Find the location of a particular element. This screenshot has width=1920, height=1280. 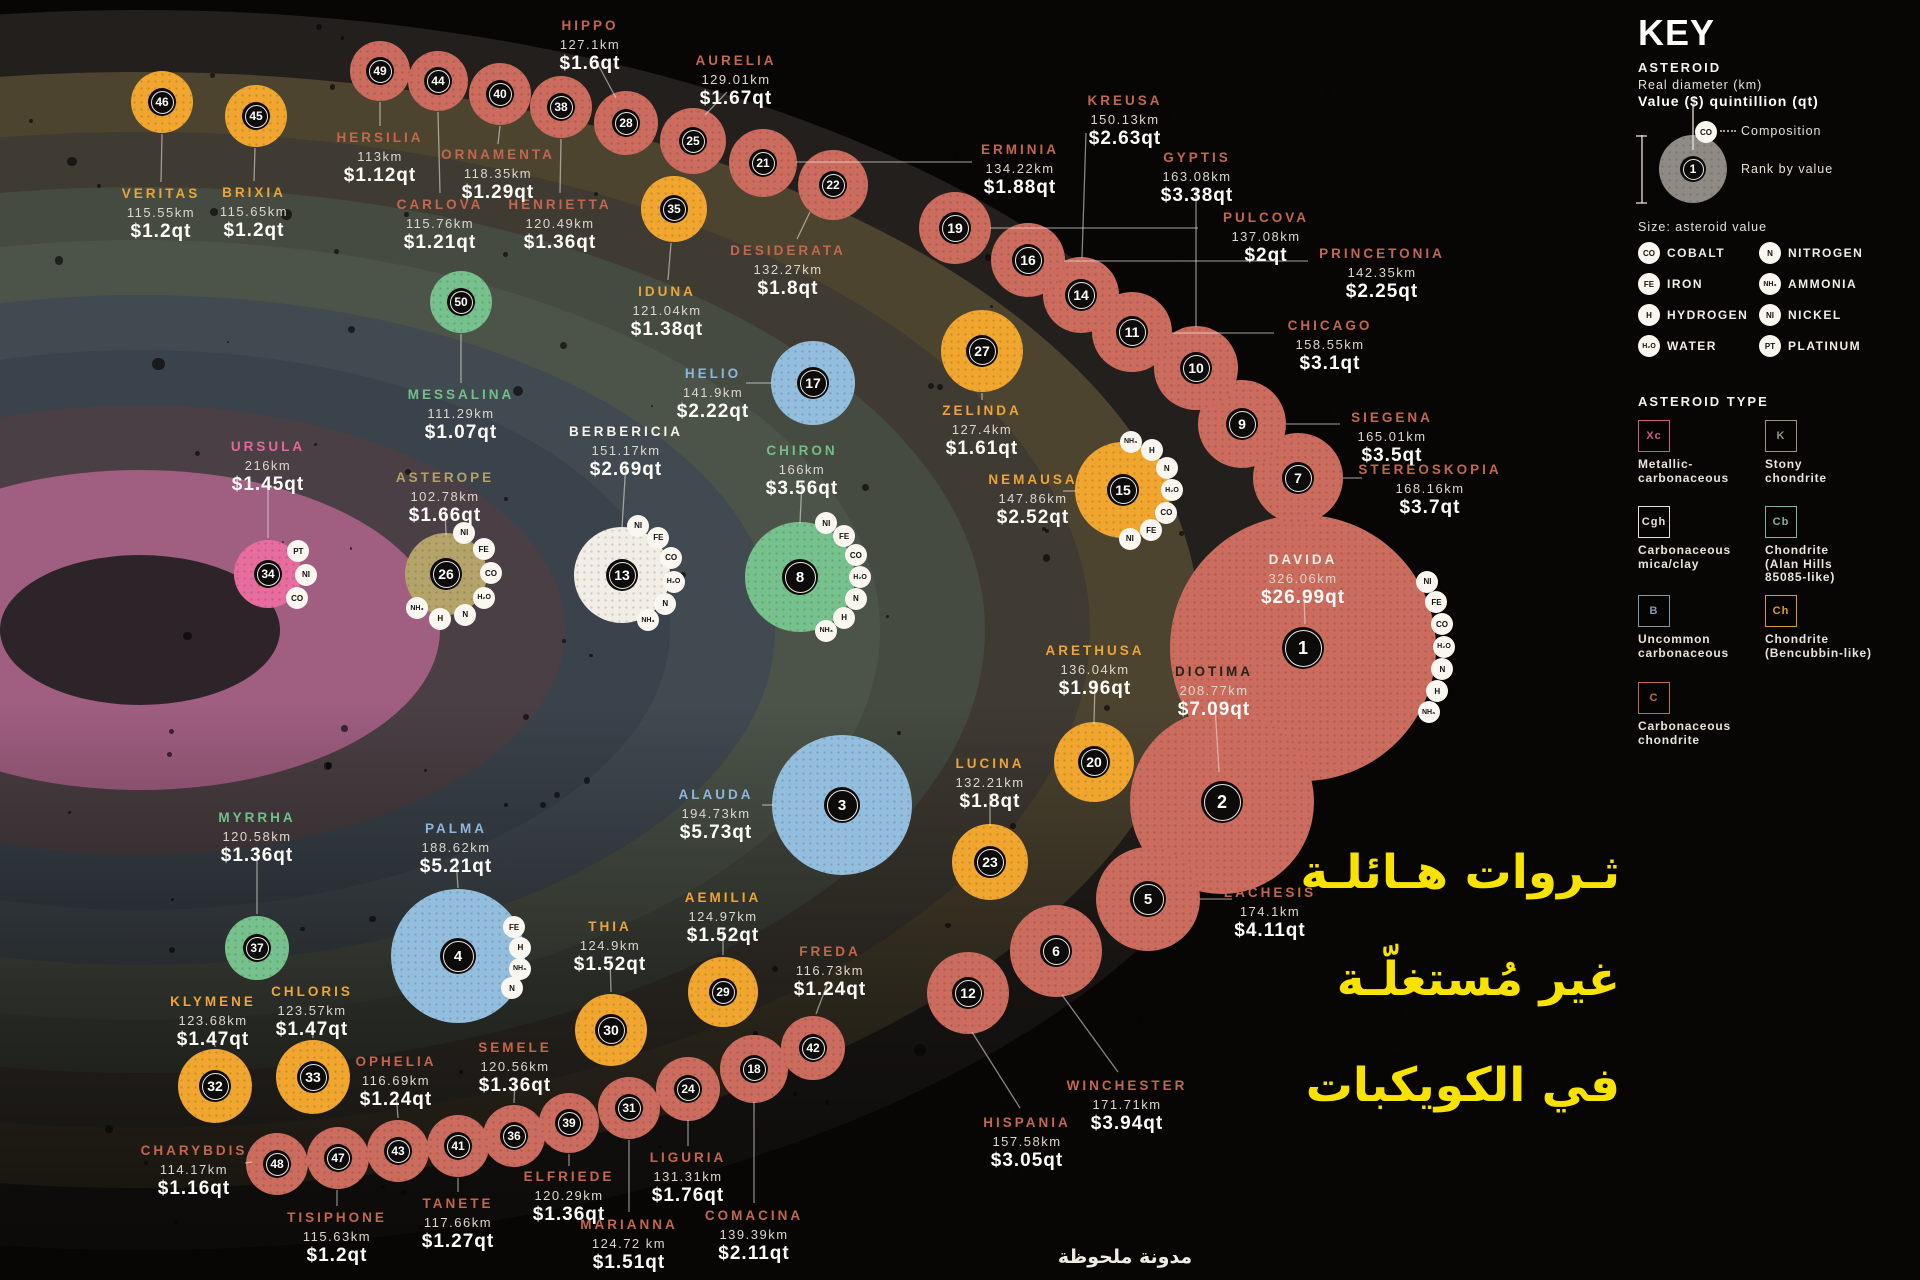

asteroid-diameter: 194.73km is located at coordinates (716, 813).